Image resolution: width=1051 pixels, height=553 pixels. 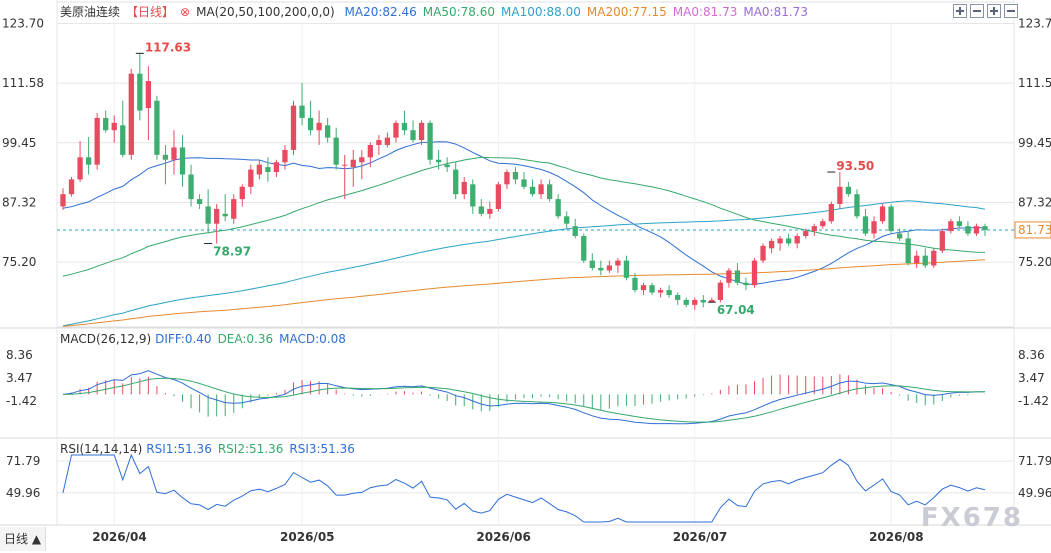 What do you see at coordinates (524, 397) in the screenshot?
I see `macd-diff-line` at bounding box center [524, 397].